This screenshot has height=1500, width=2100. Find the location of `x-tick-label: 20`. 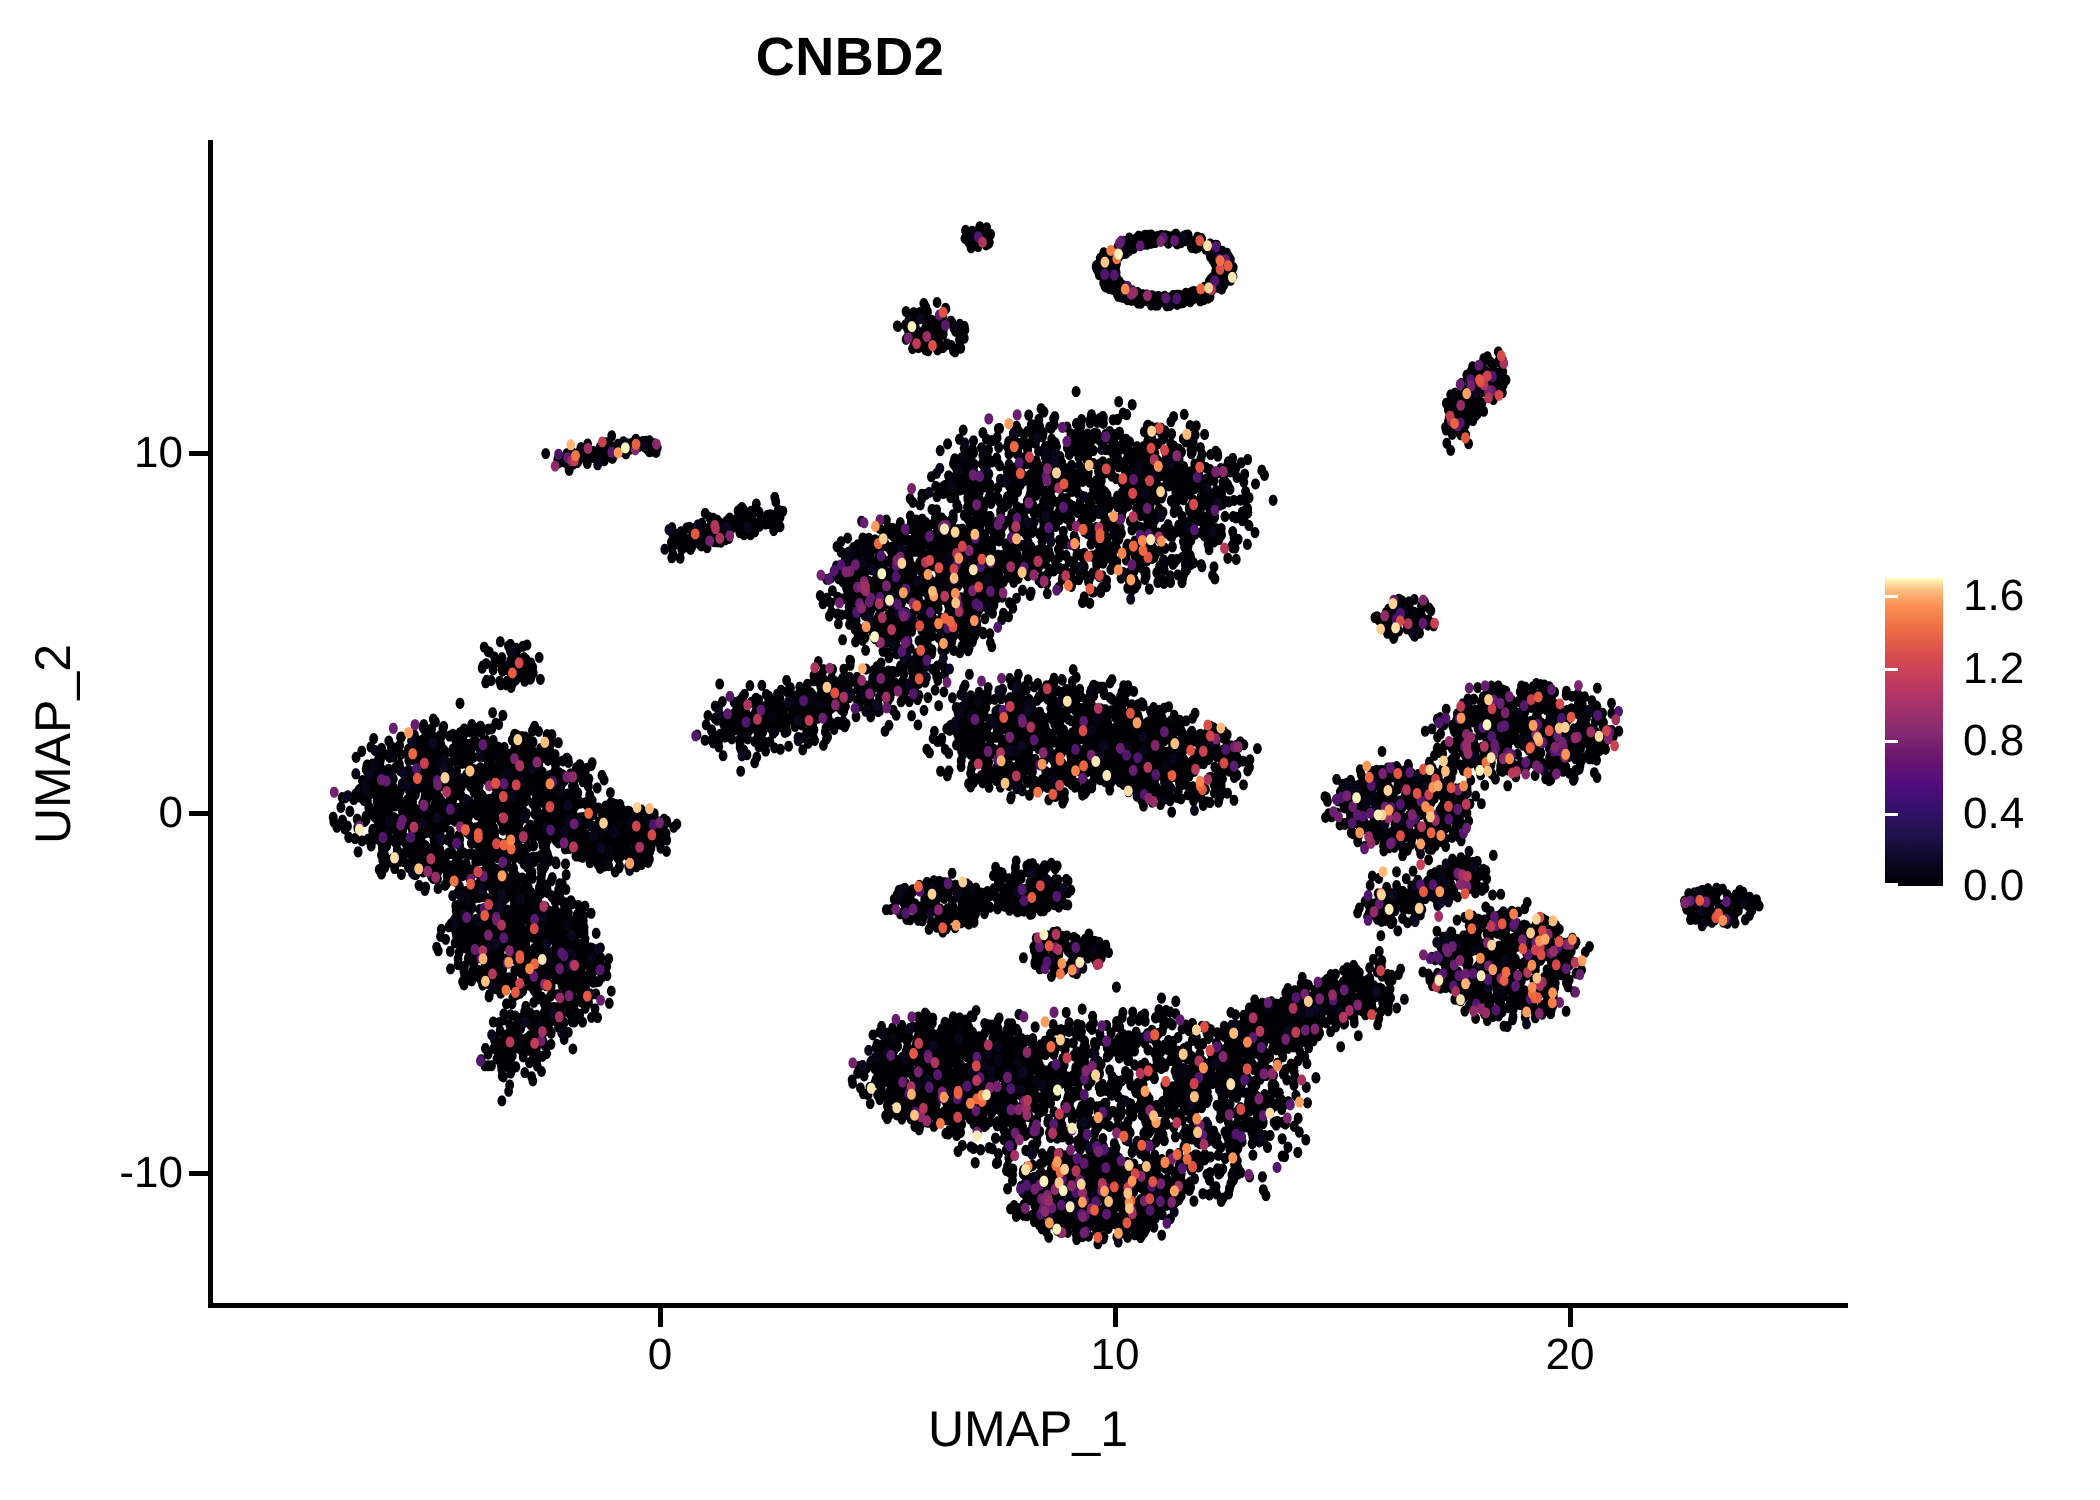

x-tick-label: 20 is located at coordinates (1570, 1354).